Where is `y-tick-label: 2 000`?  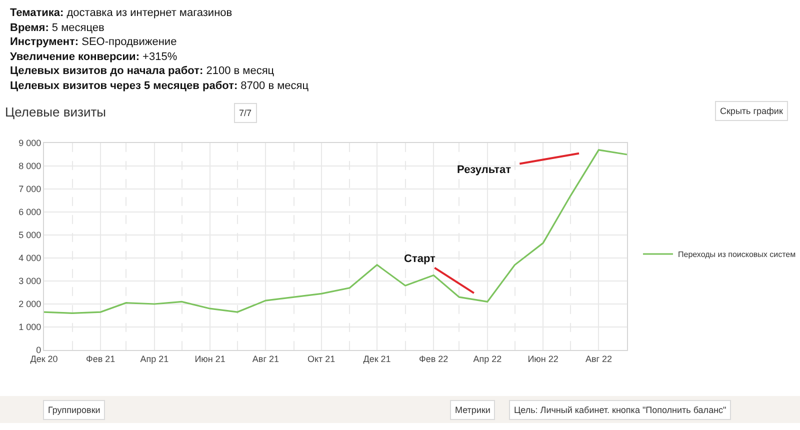 y-tick-label: 2 000 is located at coordinates (30, 304).